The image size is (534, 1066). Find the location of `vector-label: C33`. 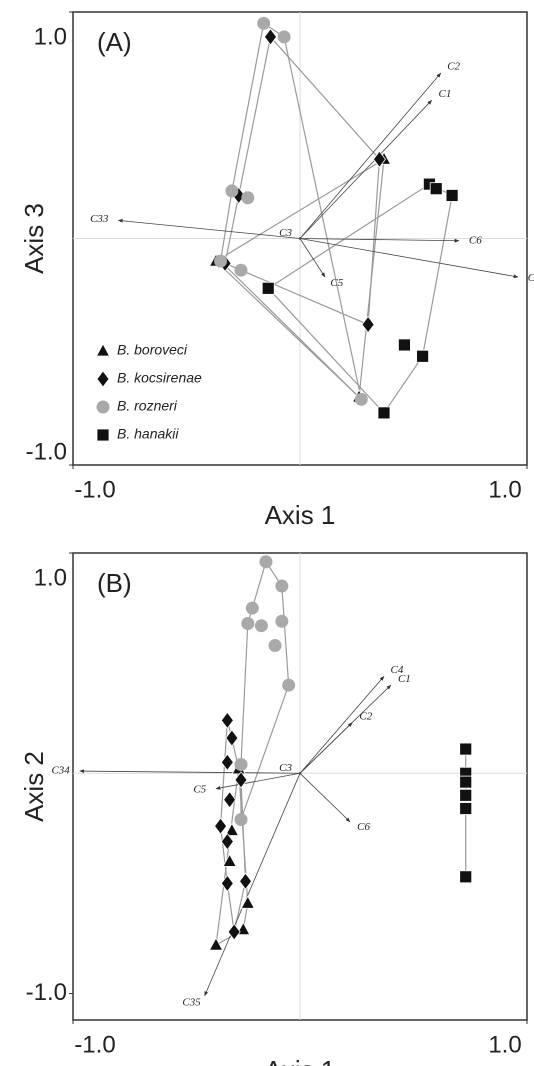

vector-label: C33 is located at coordinates (99, 219).